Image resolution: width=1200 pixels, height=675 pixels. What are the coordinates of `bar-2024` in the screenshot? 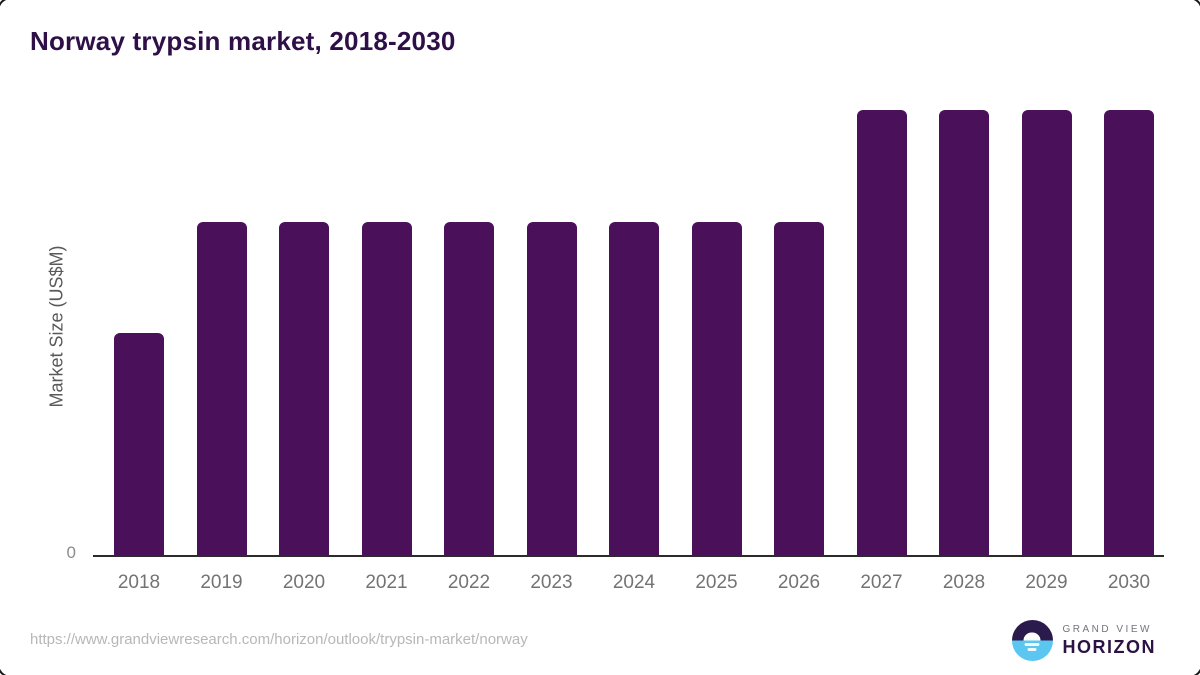 It's located at (634, 389).